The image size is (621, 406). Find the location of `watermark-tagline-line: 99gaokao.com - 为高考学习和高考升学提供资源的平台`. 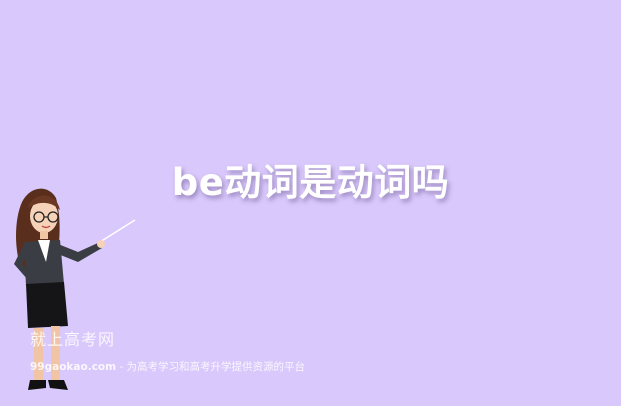

watermark-tagline-line: 99gaokao.com - 为高考学习和高考升学提供资源的平台 is located at coordinates (167, 366).